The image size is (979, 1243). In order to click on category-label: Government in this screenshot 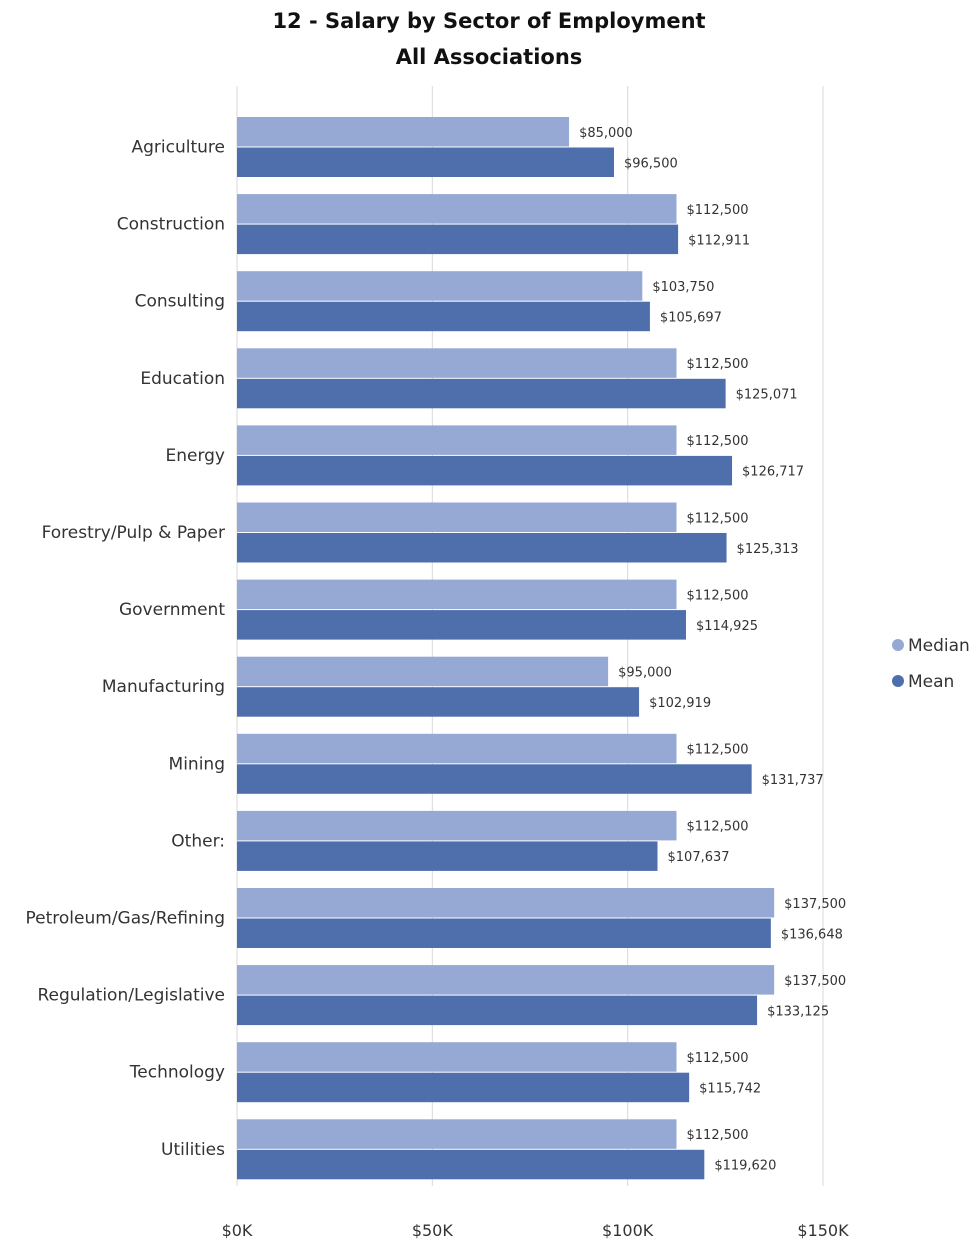, I will do `click(172, 610)`.